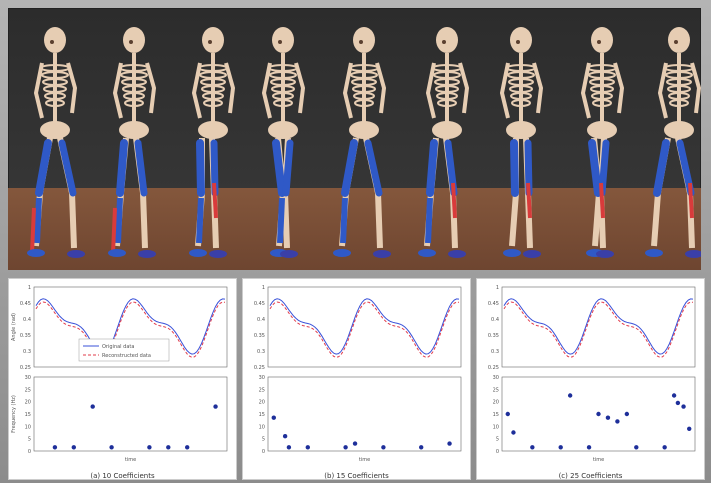 The image size is (711, 483). Describe the element at coordinates (122, 476) in the screenshot. I see `caption-a: (a) 10 Coefficients` at that location.